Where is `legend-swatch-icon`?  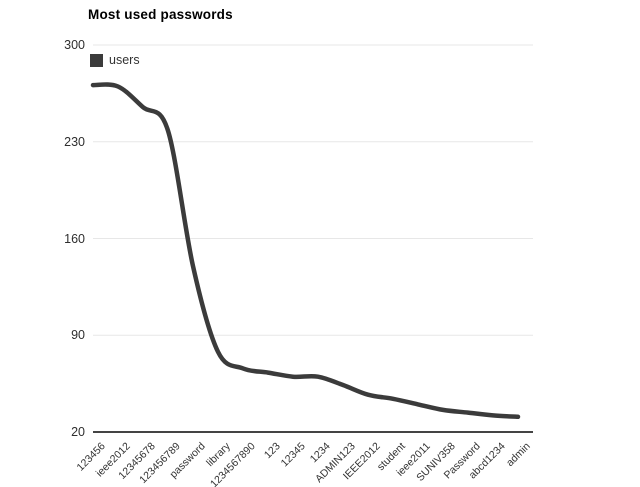 legend-swatch-icon is located at coordinates (96, 60).